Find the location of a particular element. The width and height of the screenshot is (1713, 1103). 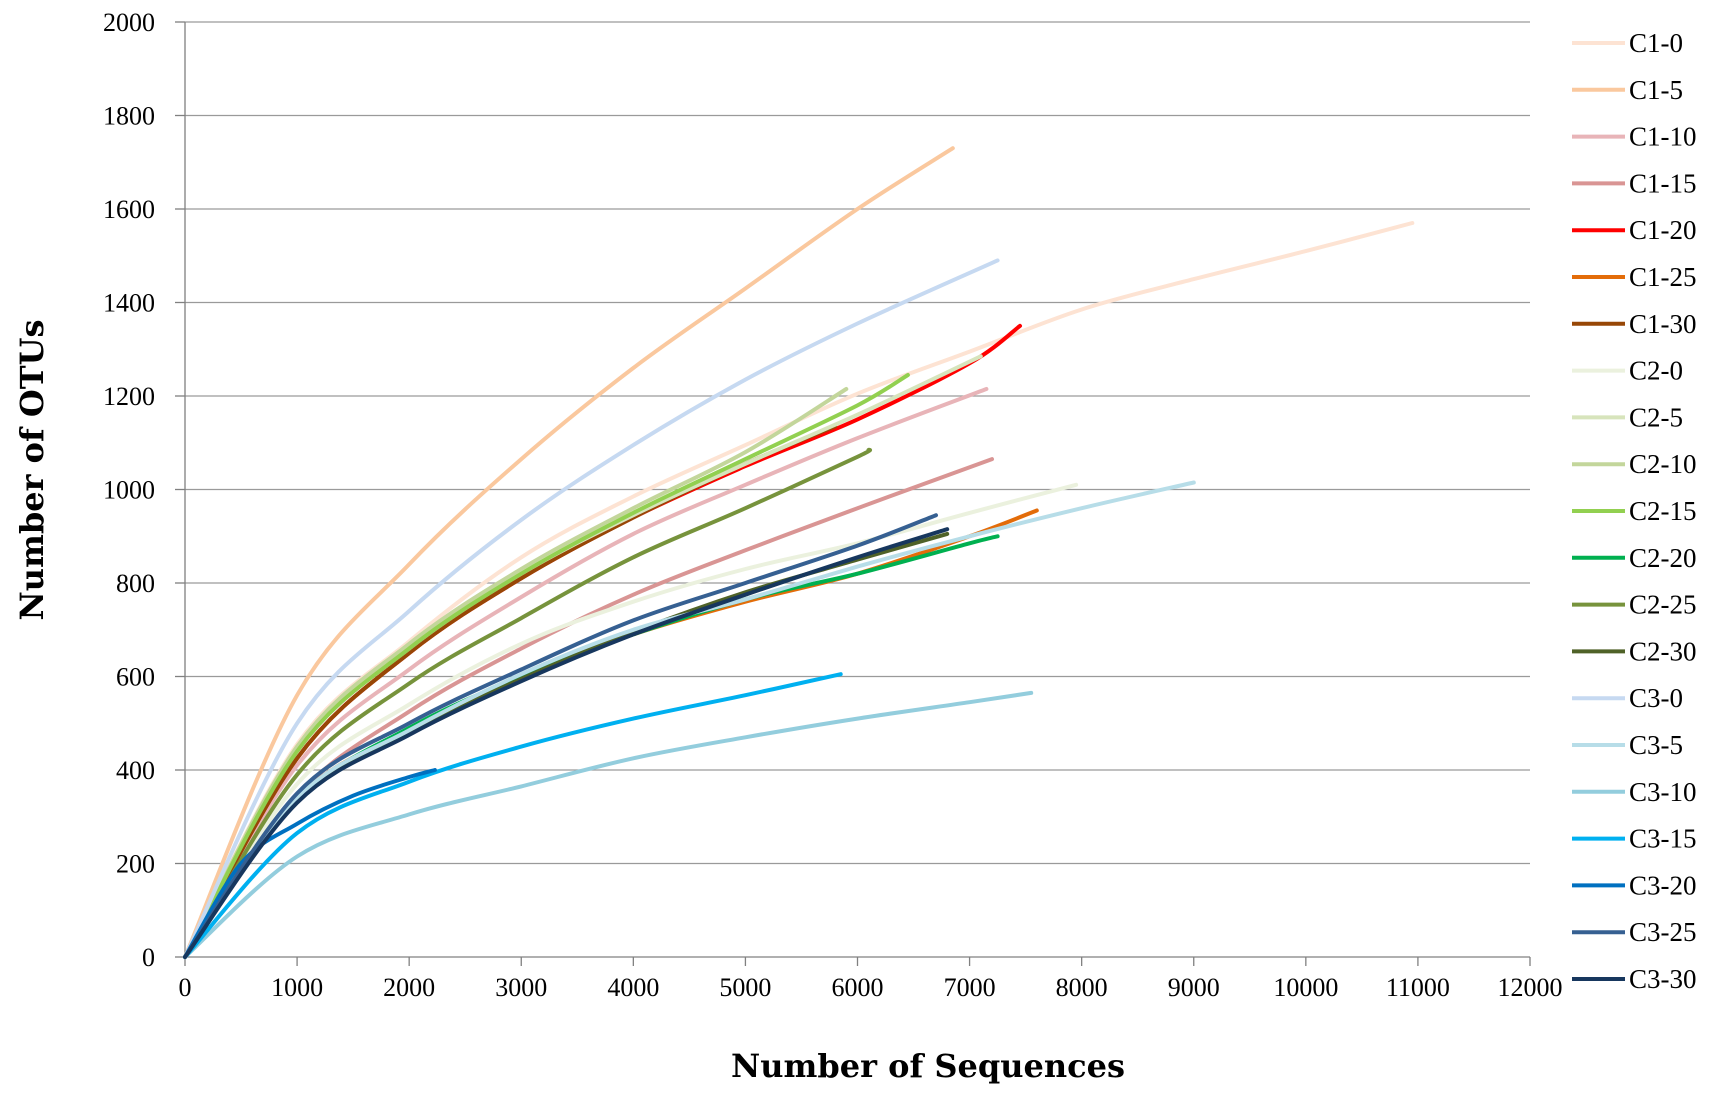

legend-label: C2-5 is located at coordinates (1656, 417).